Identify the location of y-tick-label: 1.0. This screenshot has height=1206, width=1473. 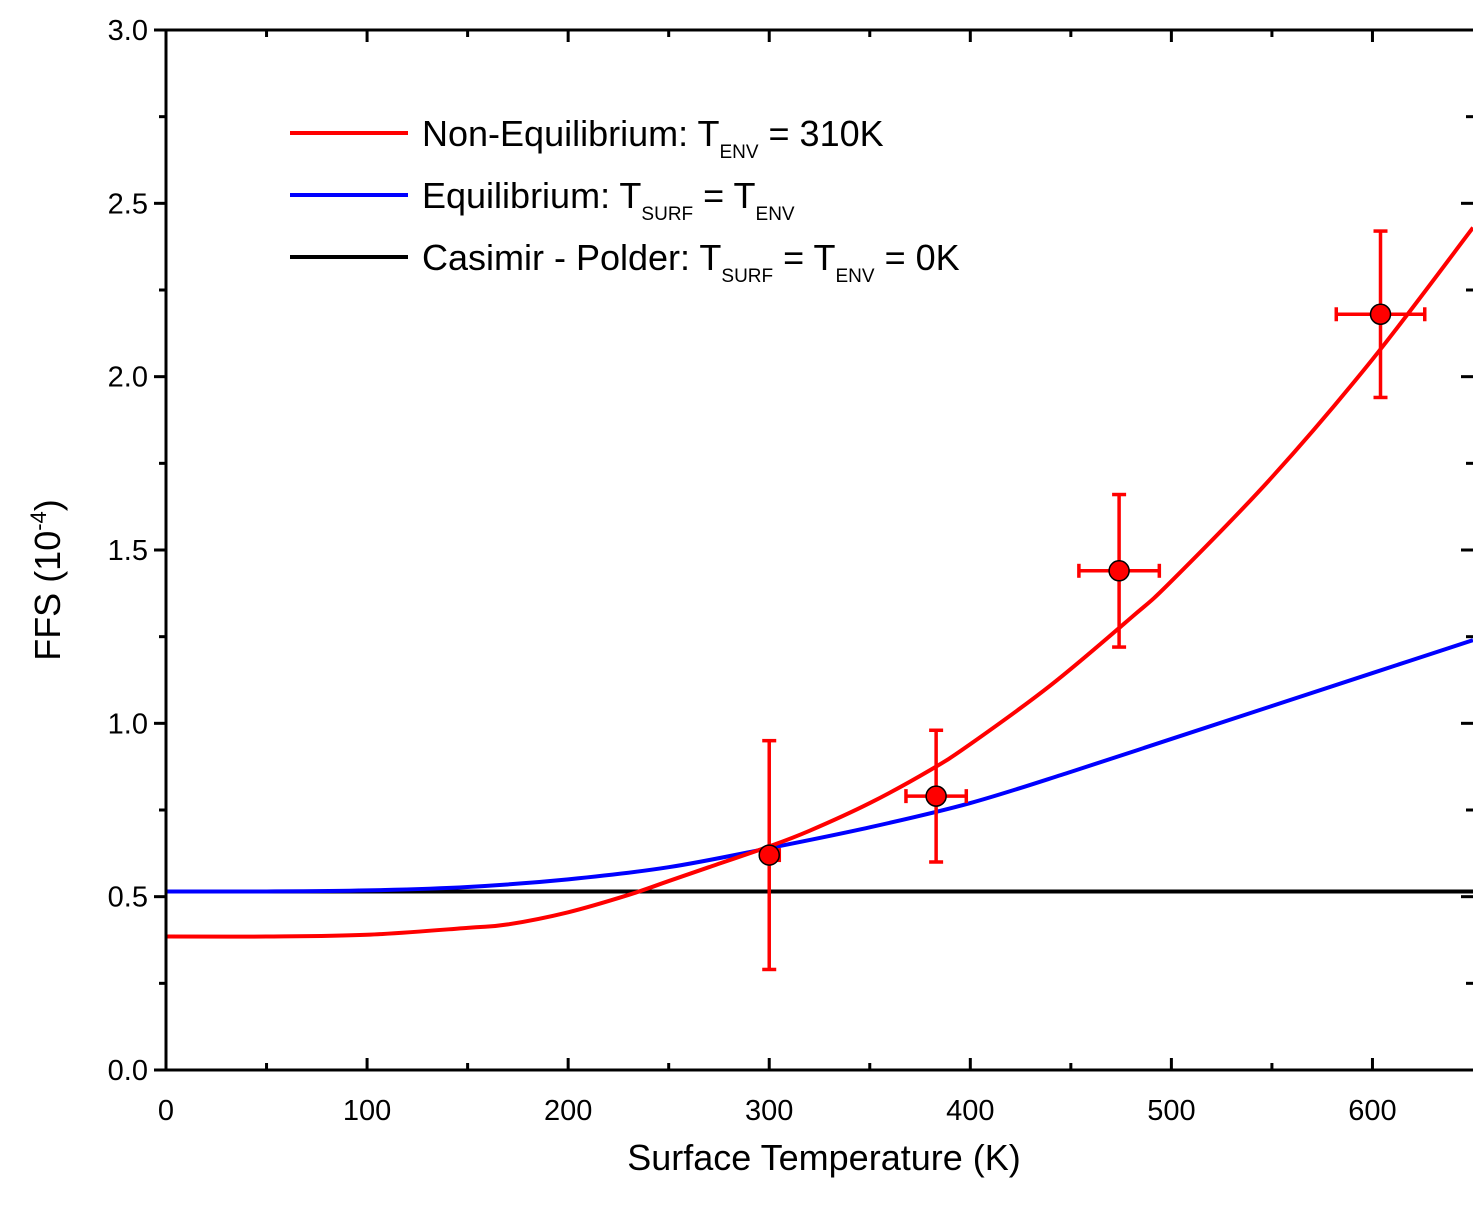
(128, 724).